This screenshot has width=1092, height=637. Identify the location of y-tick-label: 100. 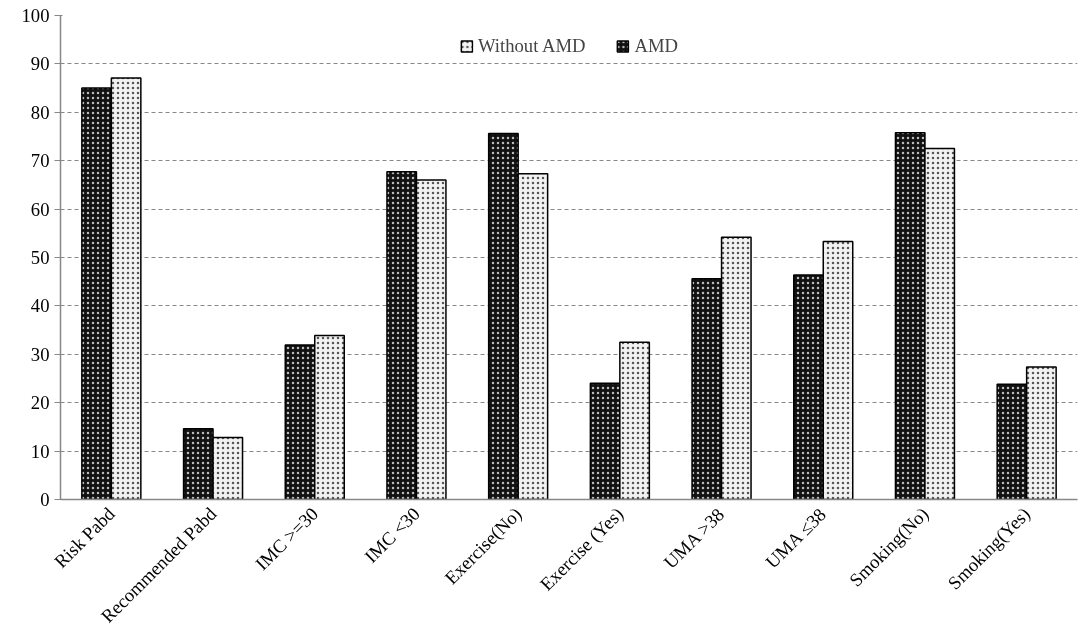
(35, 15).